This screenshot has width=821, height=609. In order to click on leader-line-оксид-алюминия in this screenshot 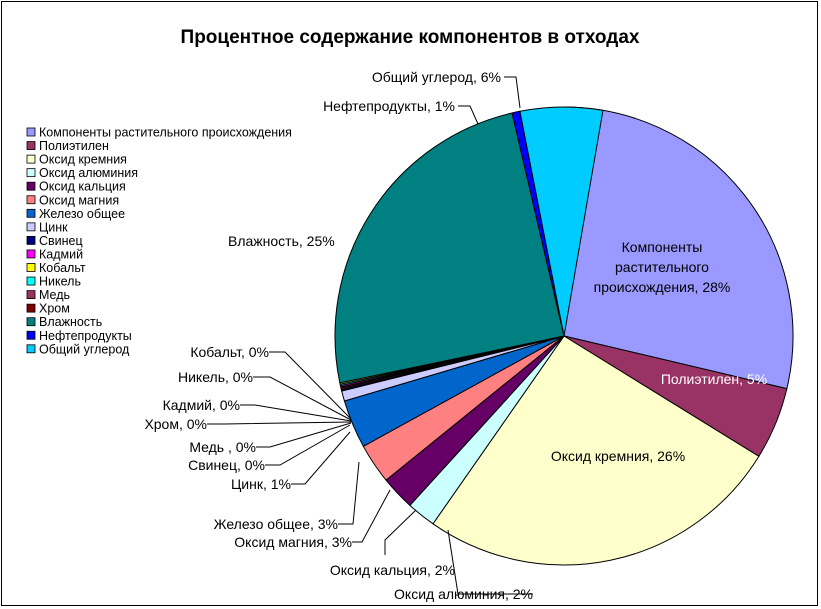, I will do `click(490, 562)`.